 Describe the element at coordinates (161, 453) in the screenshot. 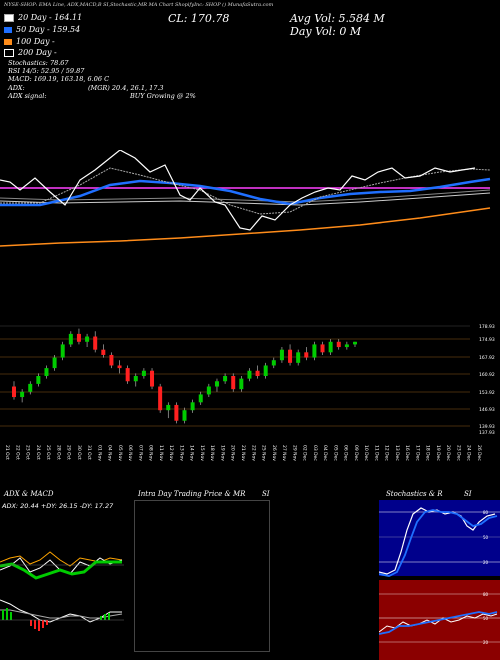

I see `date-tick-label: 11 Nov` at that location.